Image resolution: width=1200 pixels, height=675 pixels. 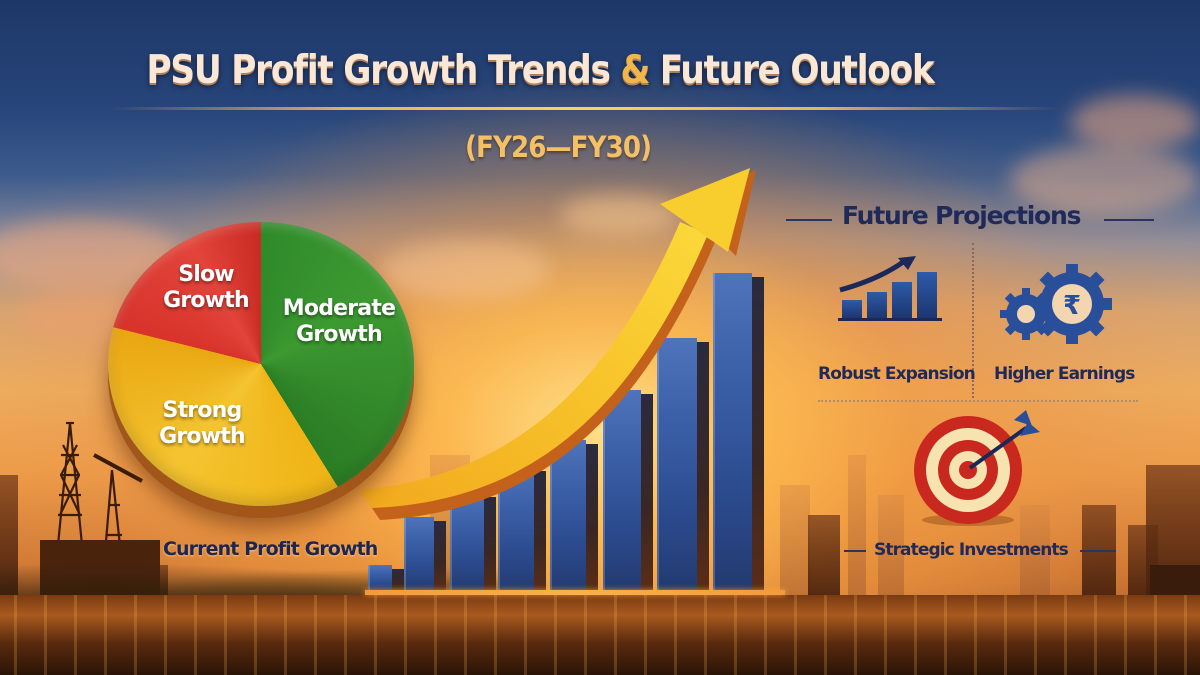 I want to click on strategic-investments-label: Strategic Investments, so click(x=971, y=550).